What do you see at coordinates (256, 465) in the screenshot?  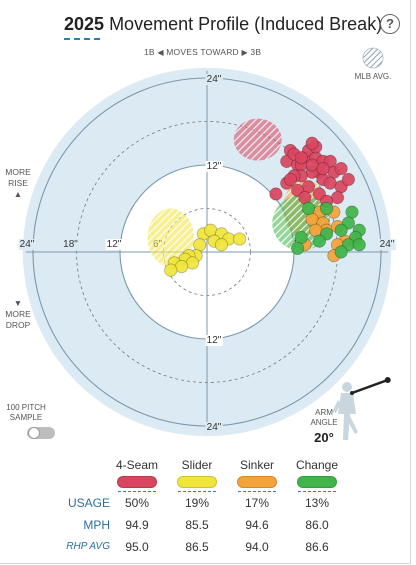 I see `pitch-header-sinker: Sinker` at bounding box center [256, 465].